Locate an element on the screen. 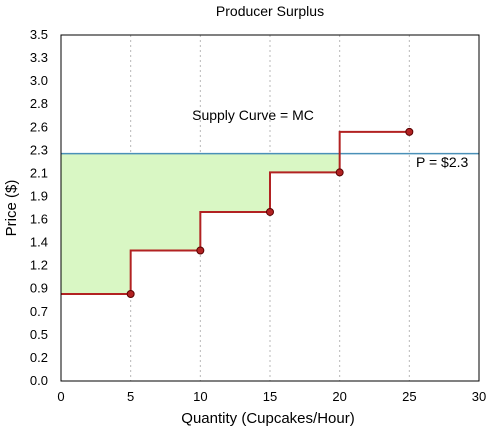 The height and width of the screenshot is (431, 487). y-tick-label: 0.5 is located at coordinates (39, 334).